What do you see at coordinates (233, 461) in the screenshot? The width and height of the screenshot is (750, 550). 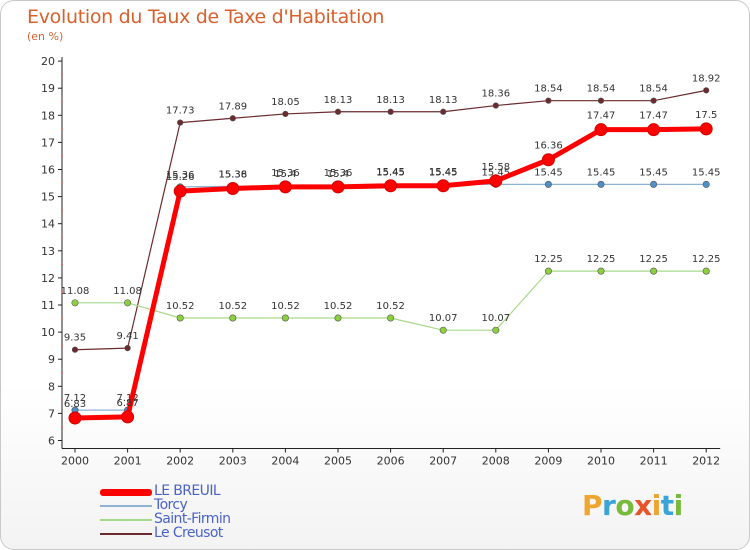 I see `x-tick-label: 2003` at bounding box center [233, 461].